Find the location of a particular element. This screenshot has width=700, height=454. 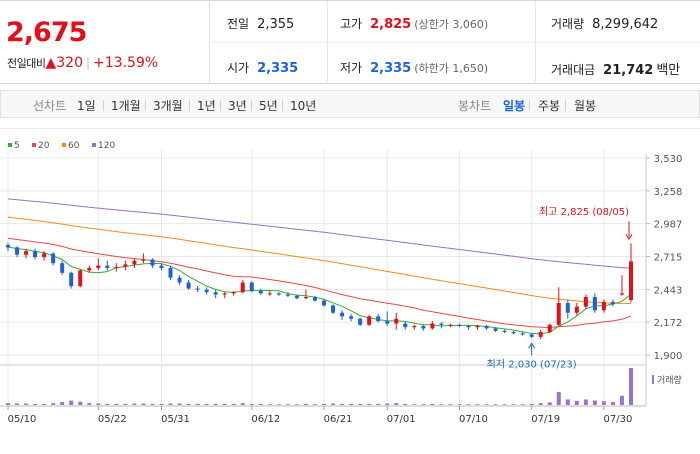

candle-daily: 일봉 is located at coordinates (514, 106).